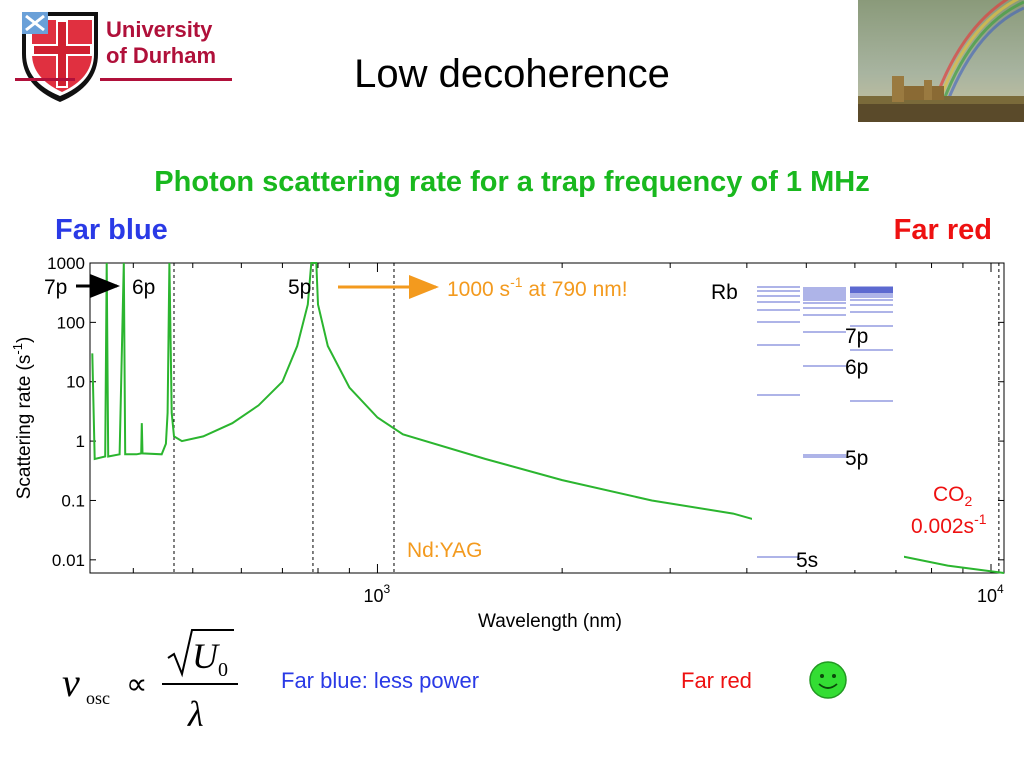  I want to click on energy-levels, so click(825, 422).